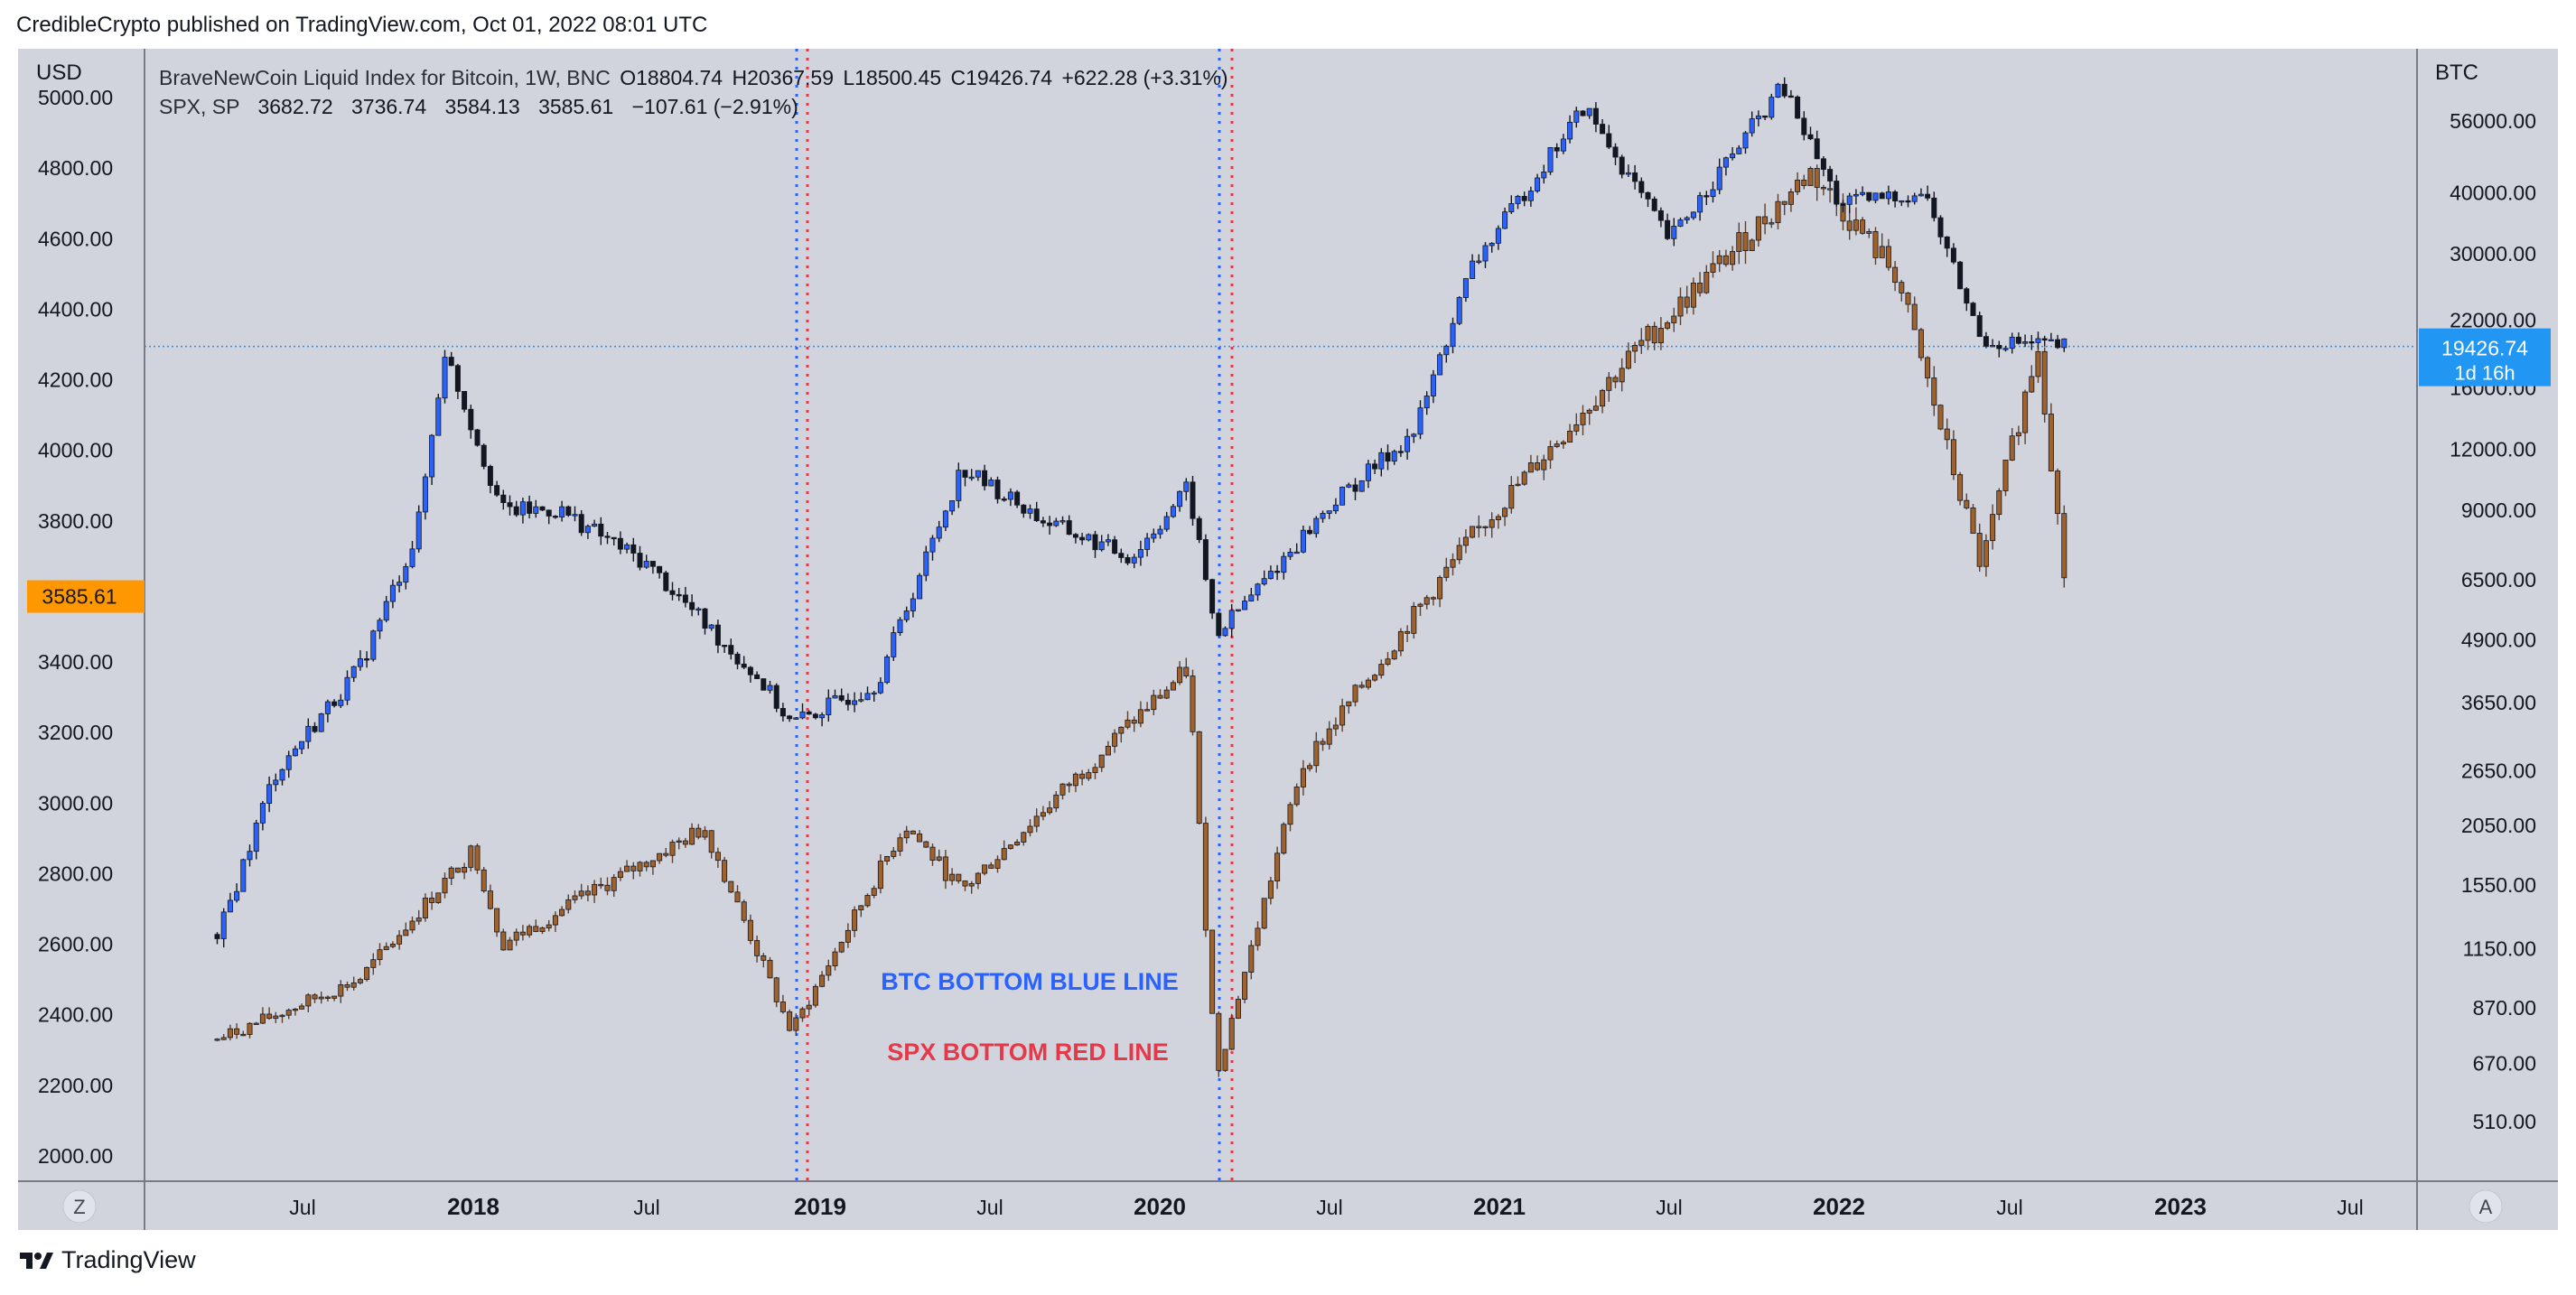  I want to click on auto-scale-right-button: A, so click(2486, 1206).